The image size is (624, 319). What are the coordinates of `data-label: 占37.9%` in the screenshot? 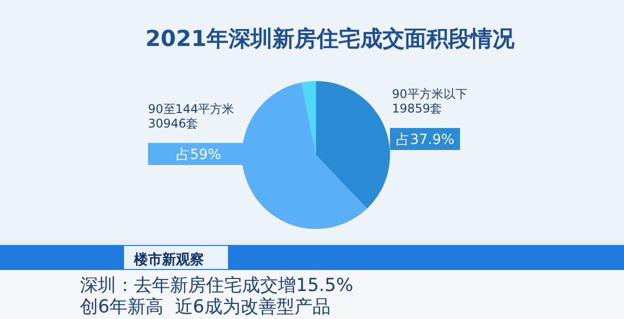 It's located at (425, 140).